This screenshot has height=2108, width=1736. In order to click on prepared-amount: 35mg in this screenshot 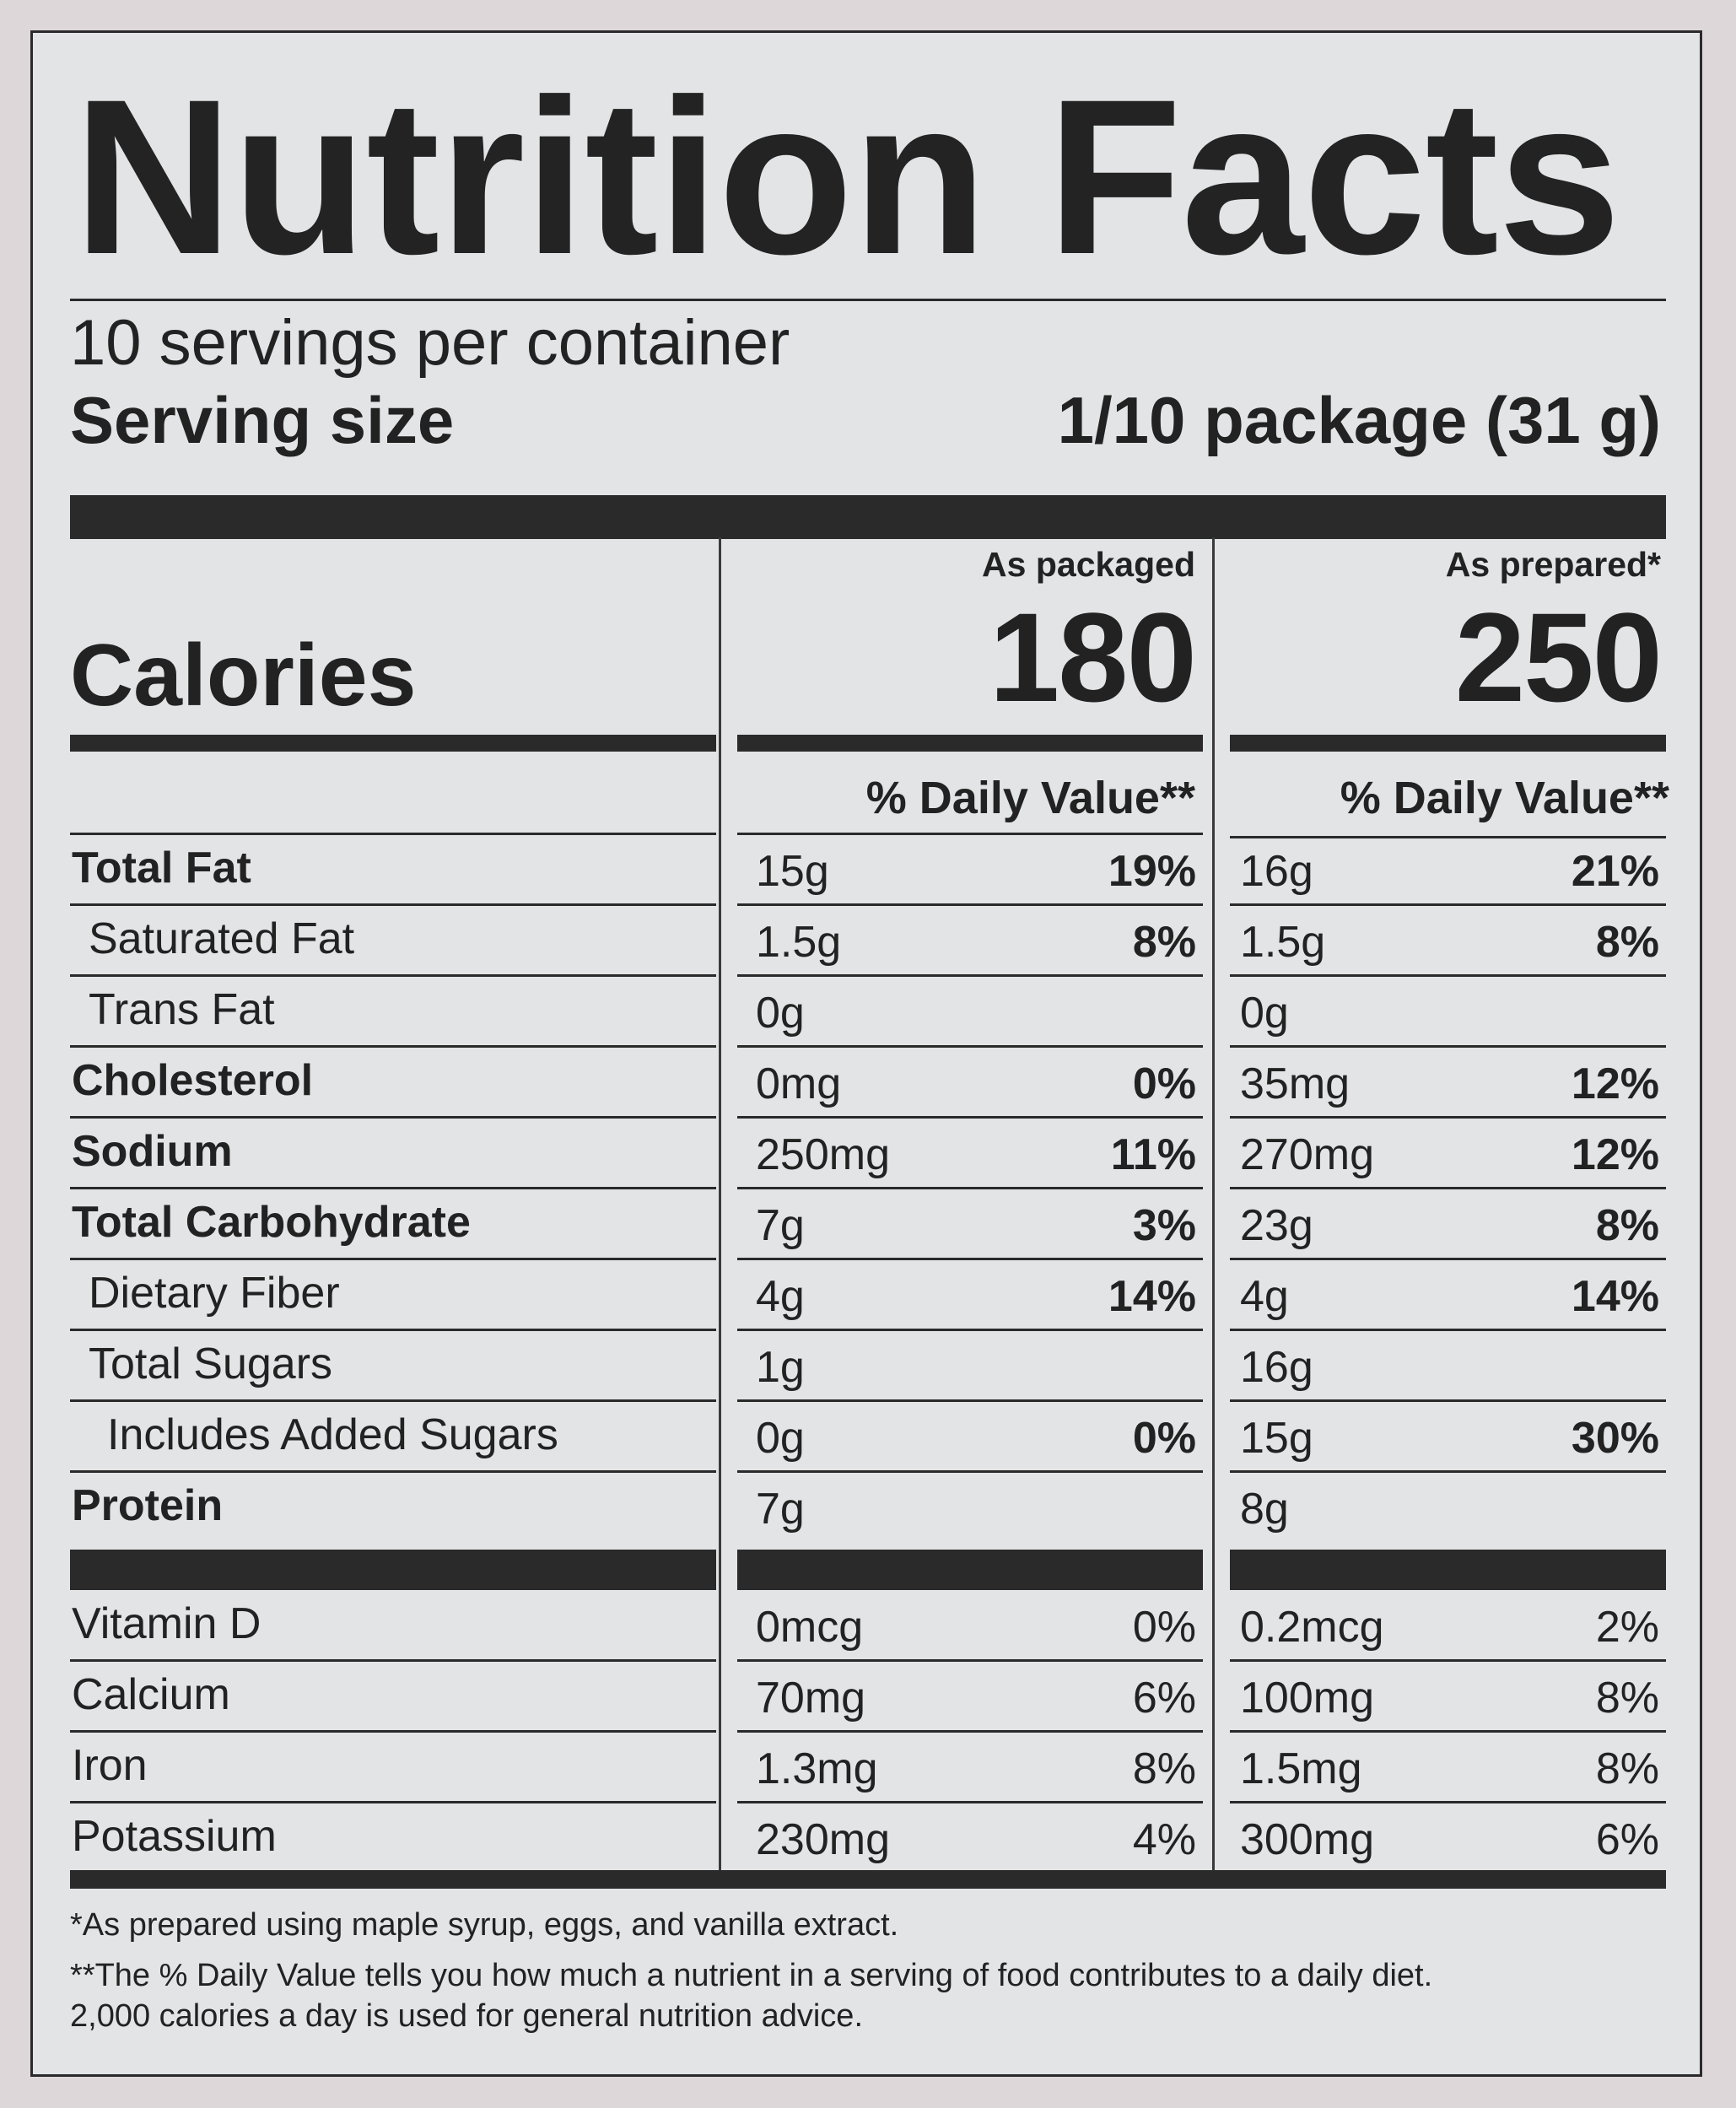, I will do `click(1296, 1084)`.